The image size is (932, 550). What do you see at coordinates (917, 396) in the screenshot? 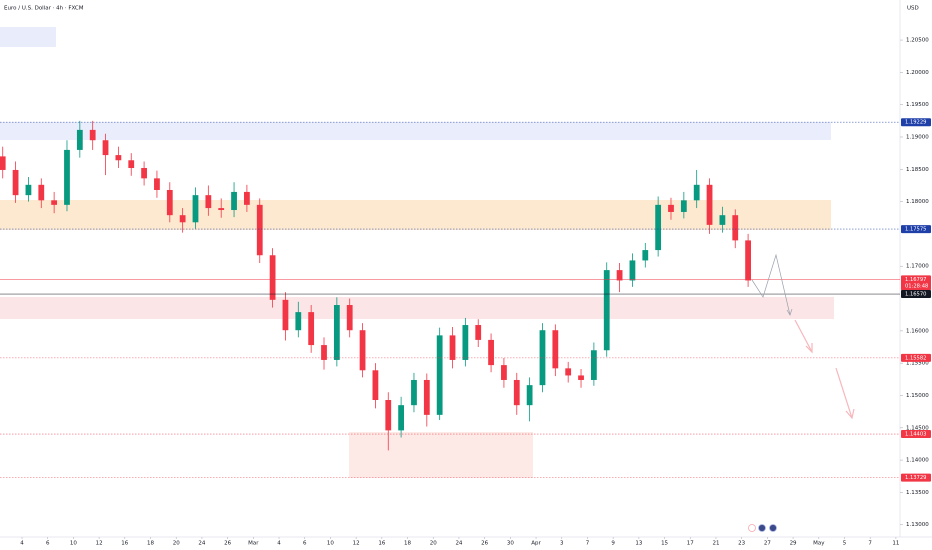
I see `y-tick-label: 1.15000` at bounding box center [917, 396].